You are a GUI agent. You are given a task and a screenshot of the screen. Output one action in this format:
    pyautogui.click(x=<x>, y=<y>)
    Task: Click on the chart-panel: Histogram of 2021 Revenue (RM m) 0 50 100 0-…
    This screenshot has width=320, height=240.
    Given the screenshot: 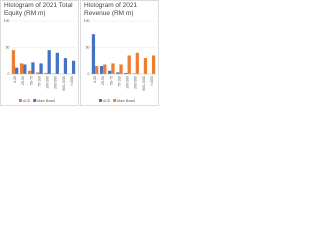 What is the action you would take?
    pyautogui.click(x=119, y=53)
    